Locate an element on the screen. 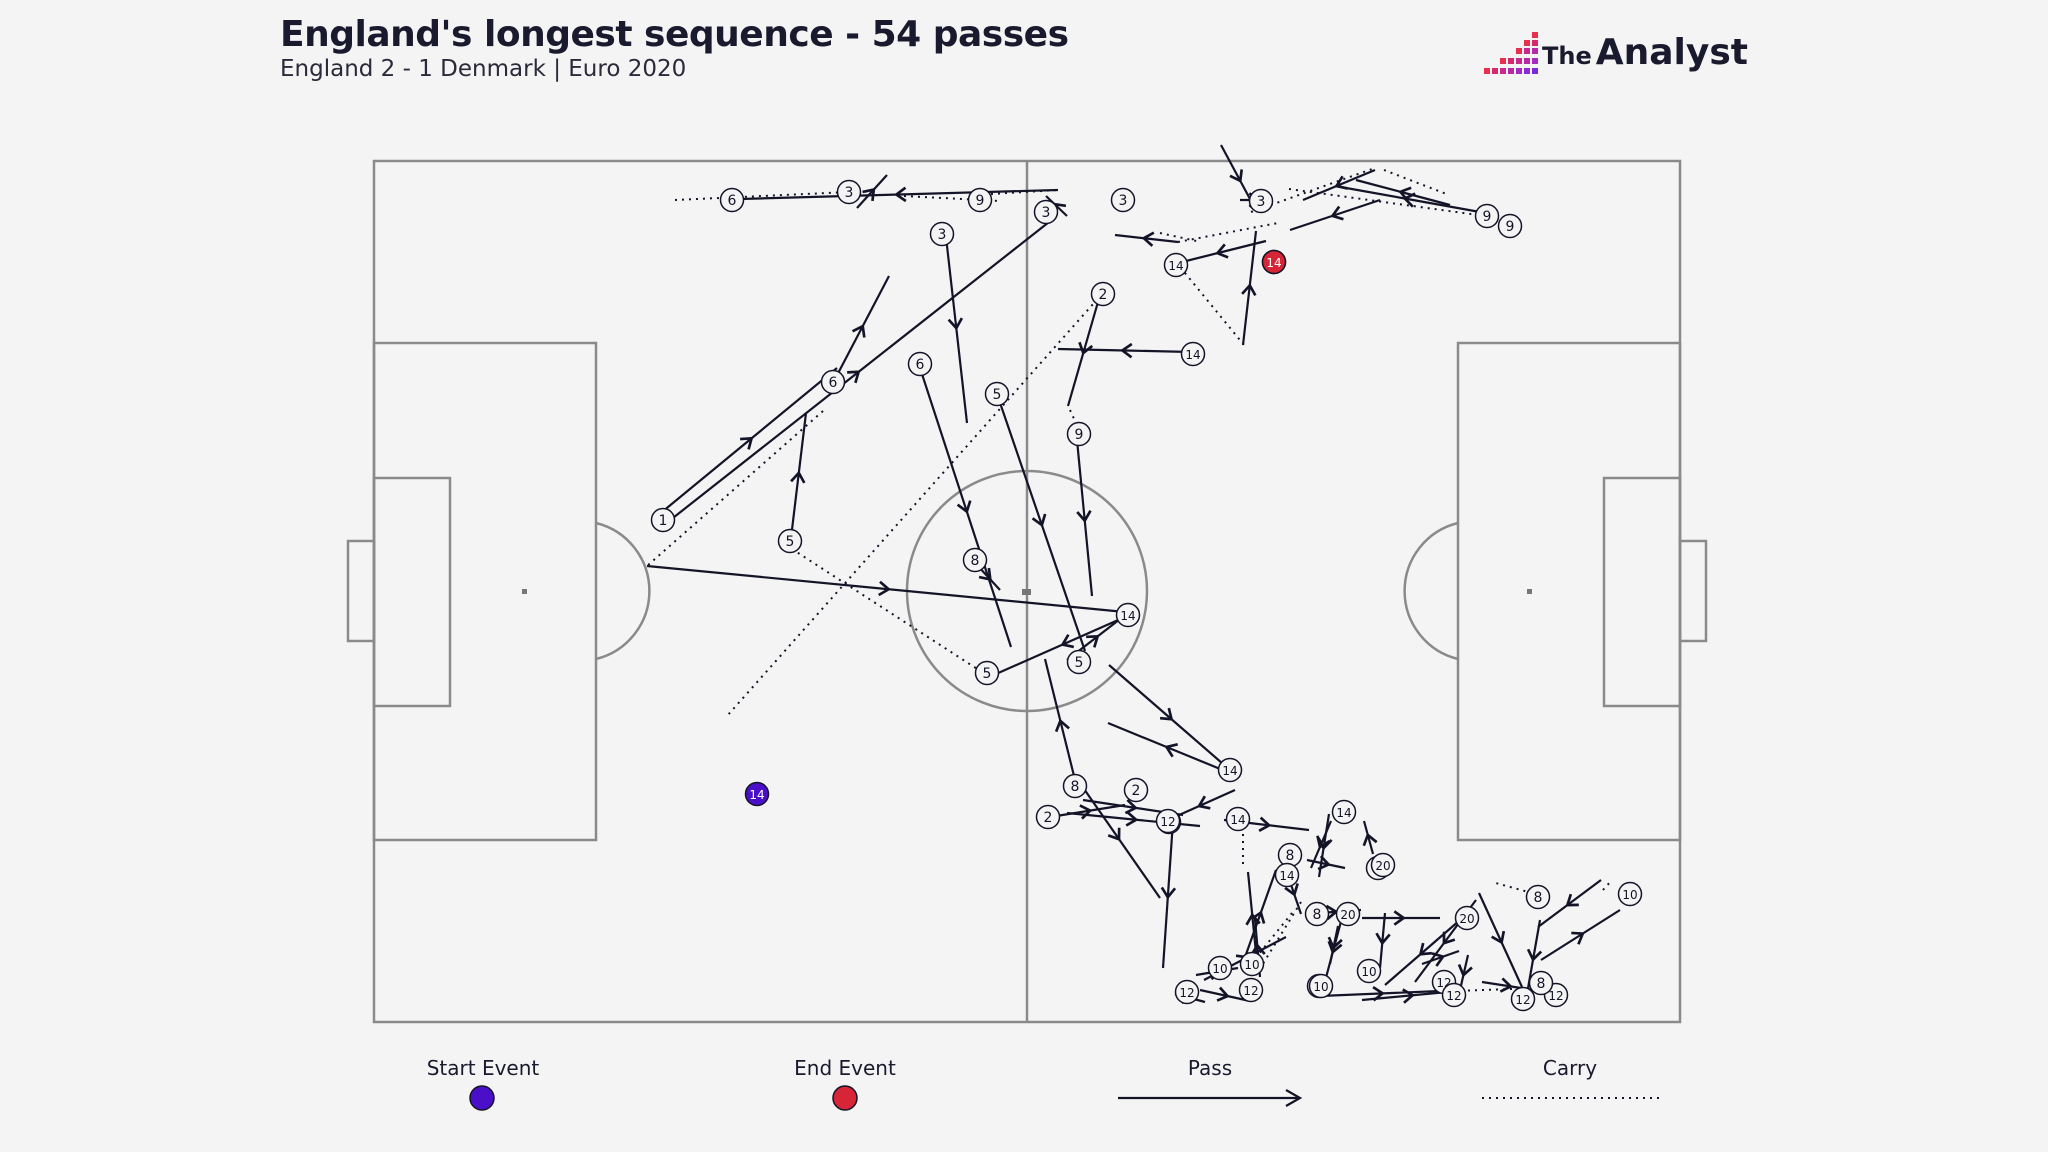 This screenshot has height=1152, width=2048. legend-end-label: End Event is located at coordinates (845, 1068).